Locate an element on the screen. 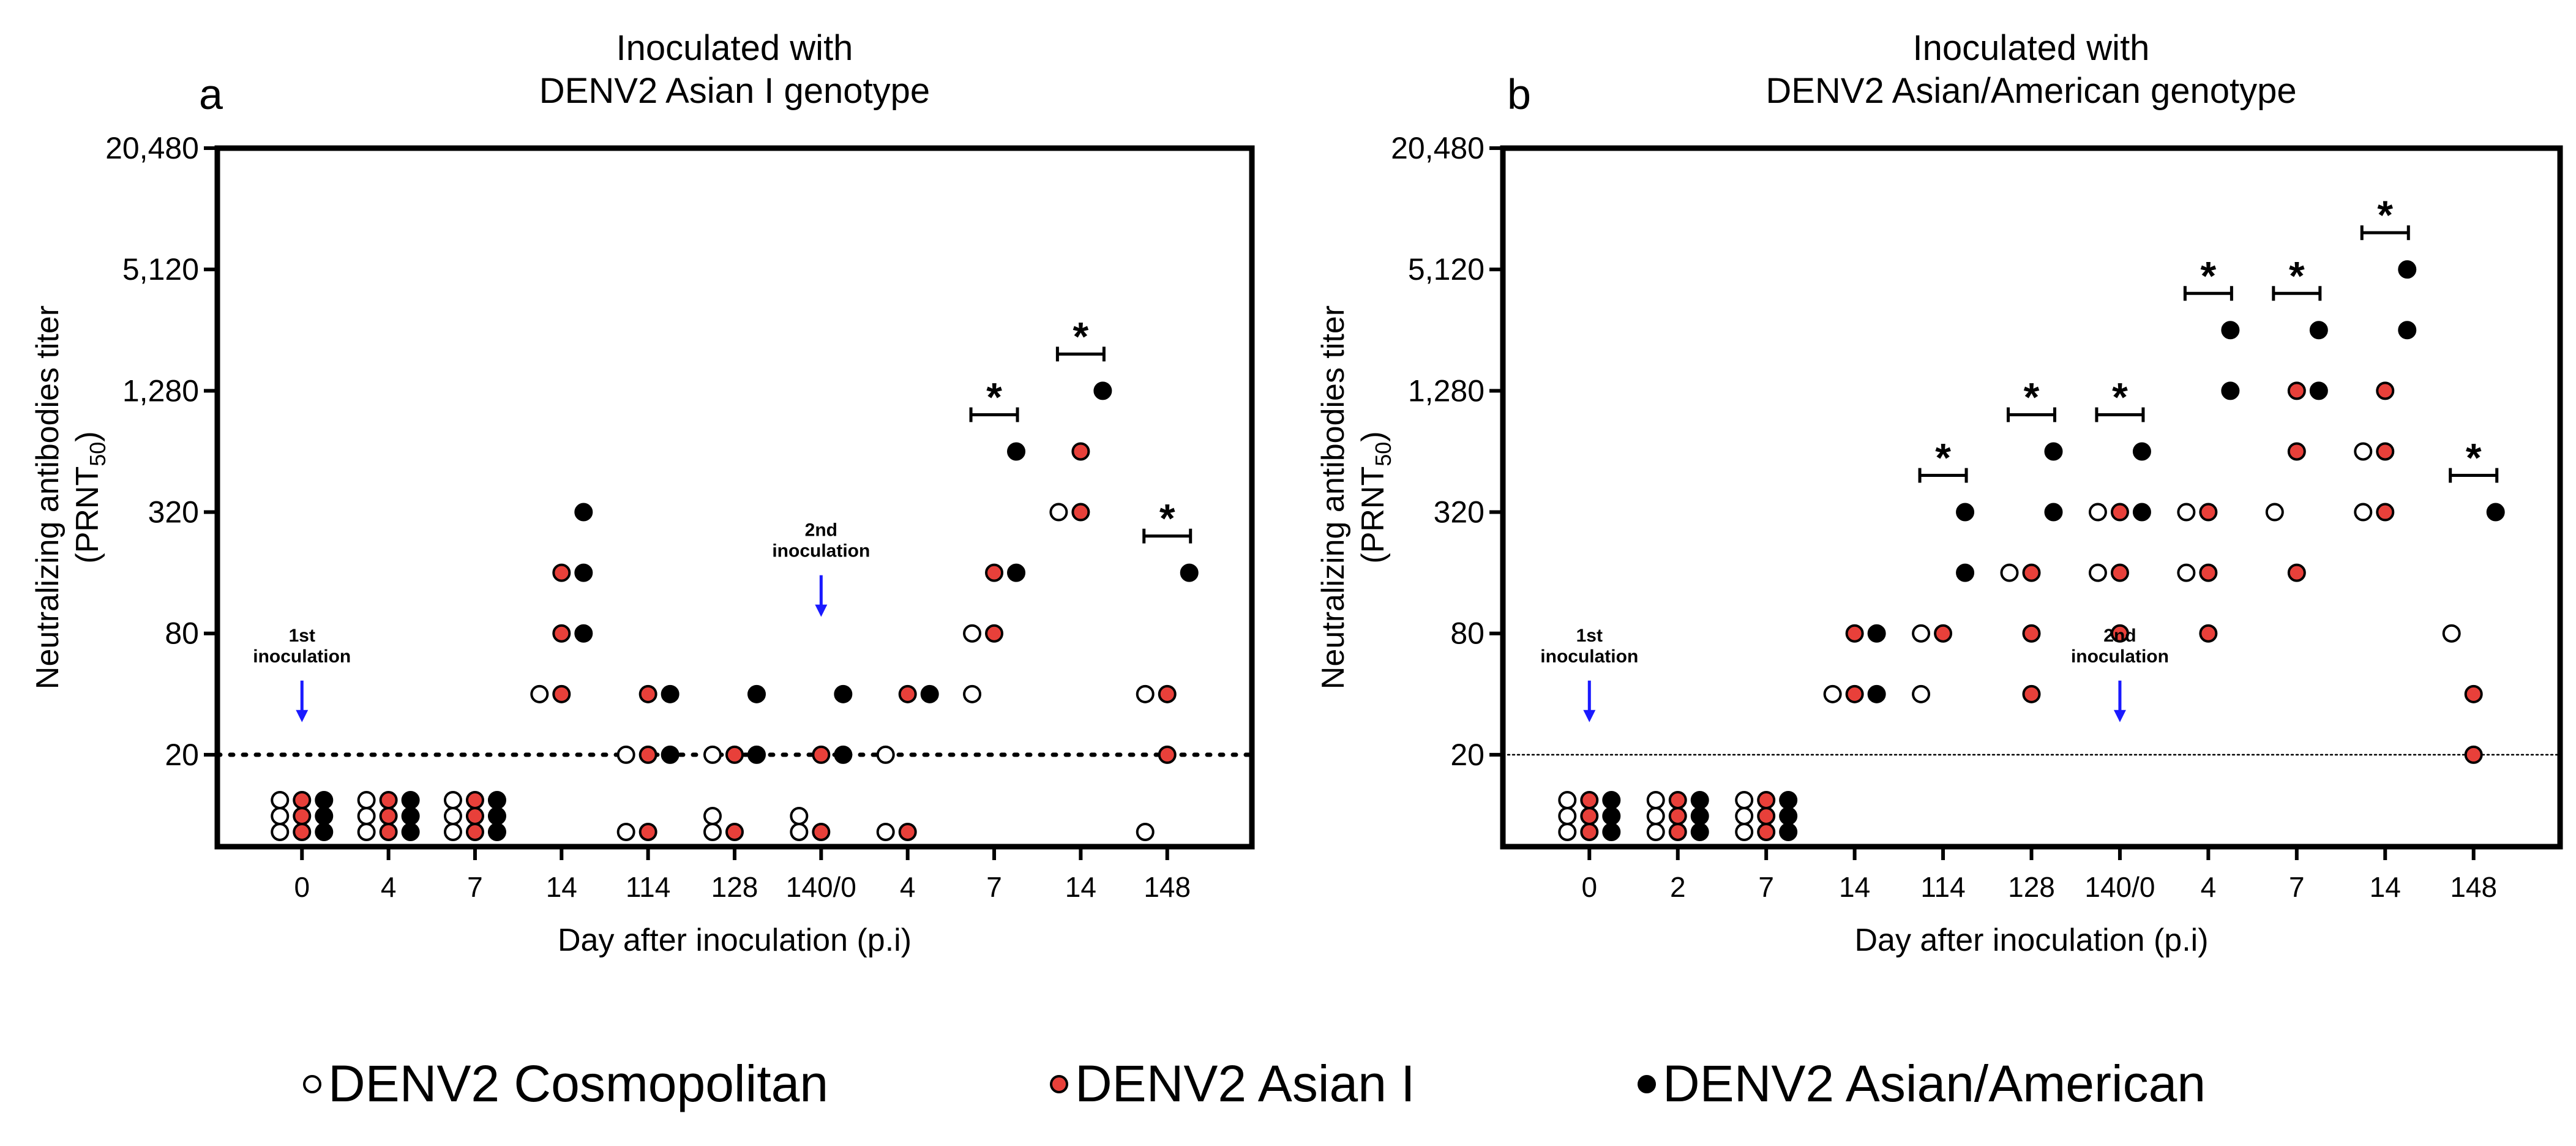 The image size is (2576, 1146). y-tick-label: 80 is located at coordinates (1468, 633).